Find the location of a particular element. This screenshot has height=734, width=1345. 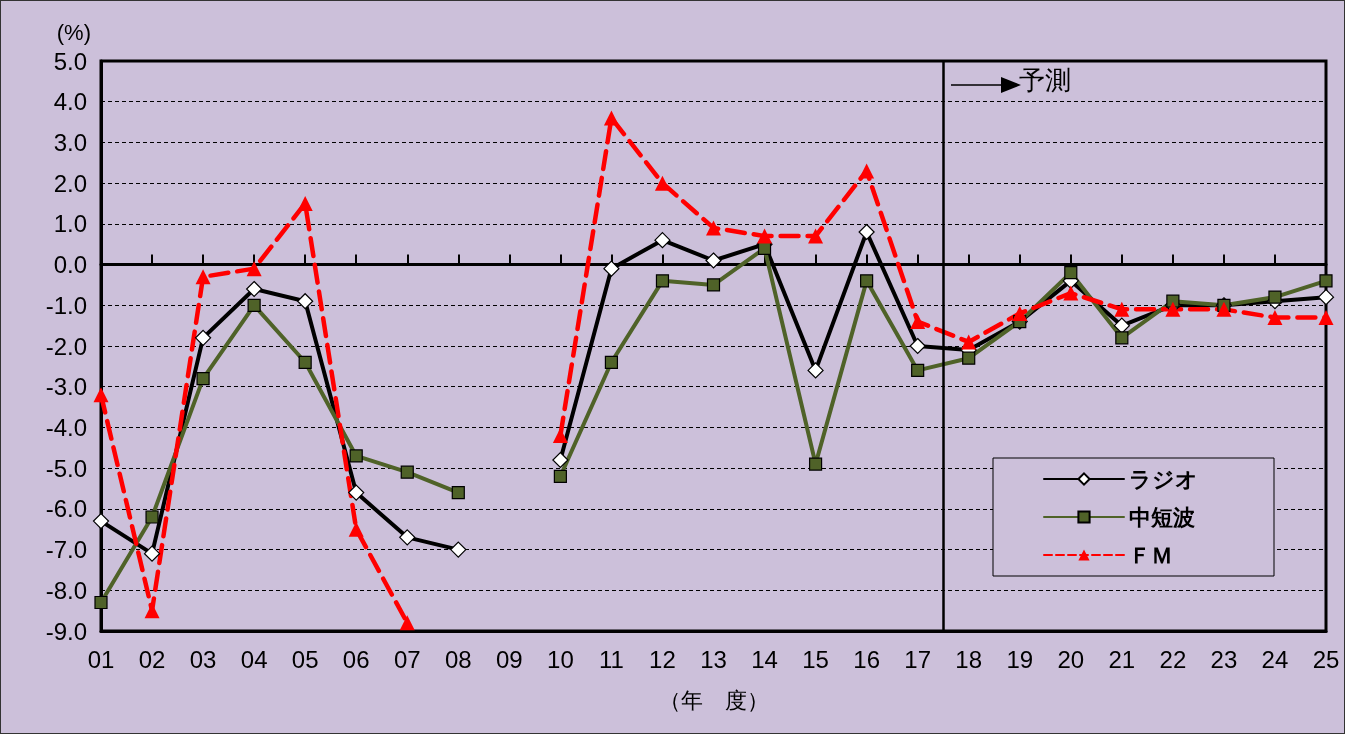

x-tick-label: 14 is located at coordinates (764, 659).